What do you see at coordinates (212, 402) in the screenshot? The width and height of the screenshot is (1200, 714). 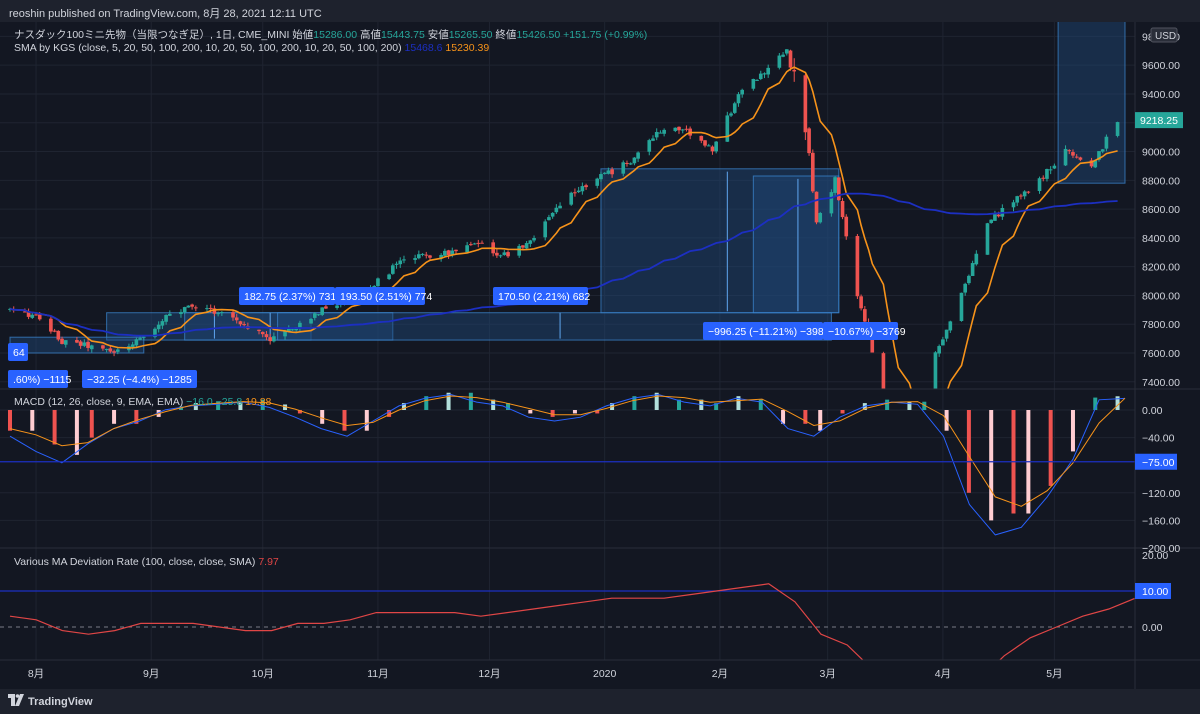 I see `macd-values: −16.0 −25.8` at bounding box center [212, 402].